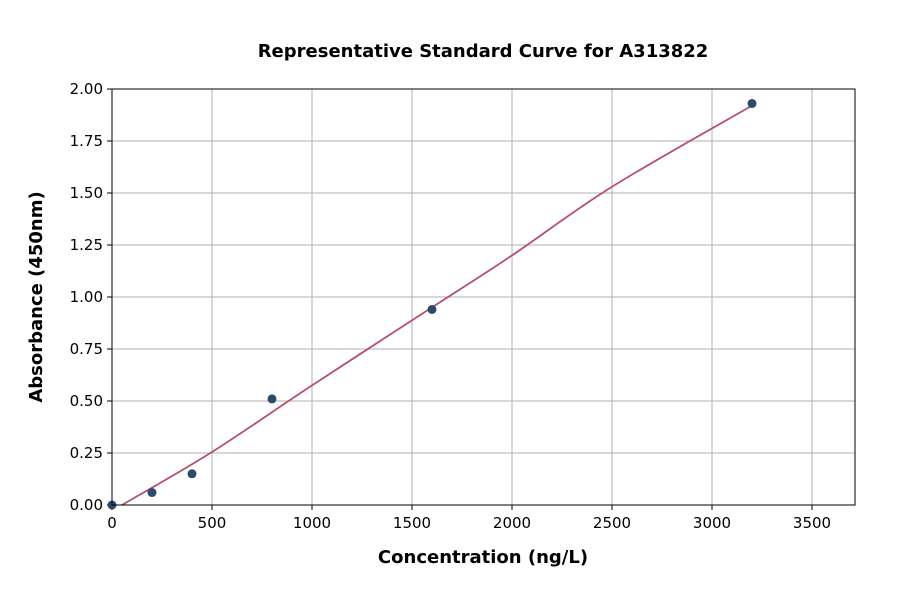  Describe the element at coordinates (412, 523) in the screenshot. I see `x-tick-label: 1500` at that location.